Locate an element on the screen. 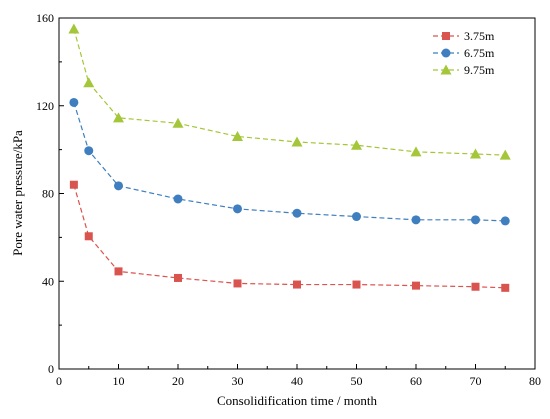 The height and width of the screenshot is (419, 550). x-axis: 0 10 20 30 40 50 60 70 80 is located at coordinates (298, 376).